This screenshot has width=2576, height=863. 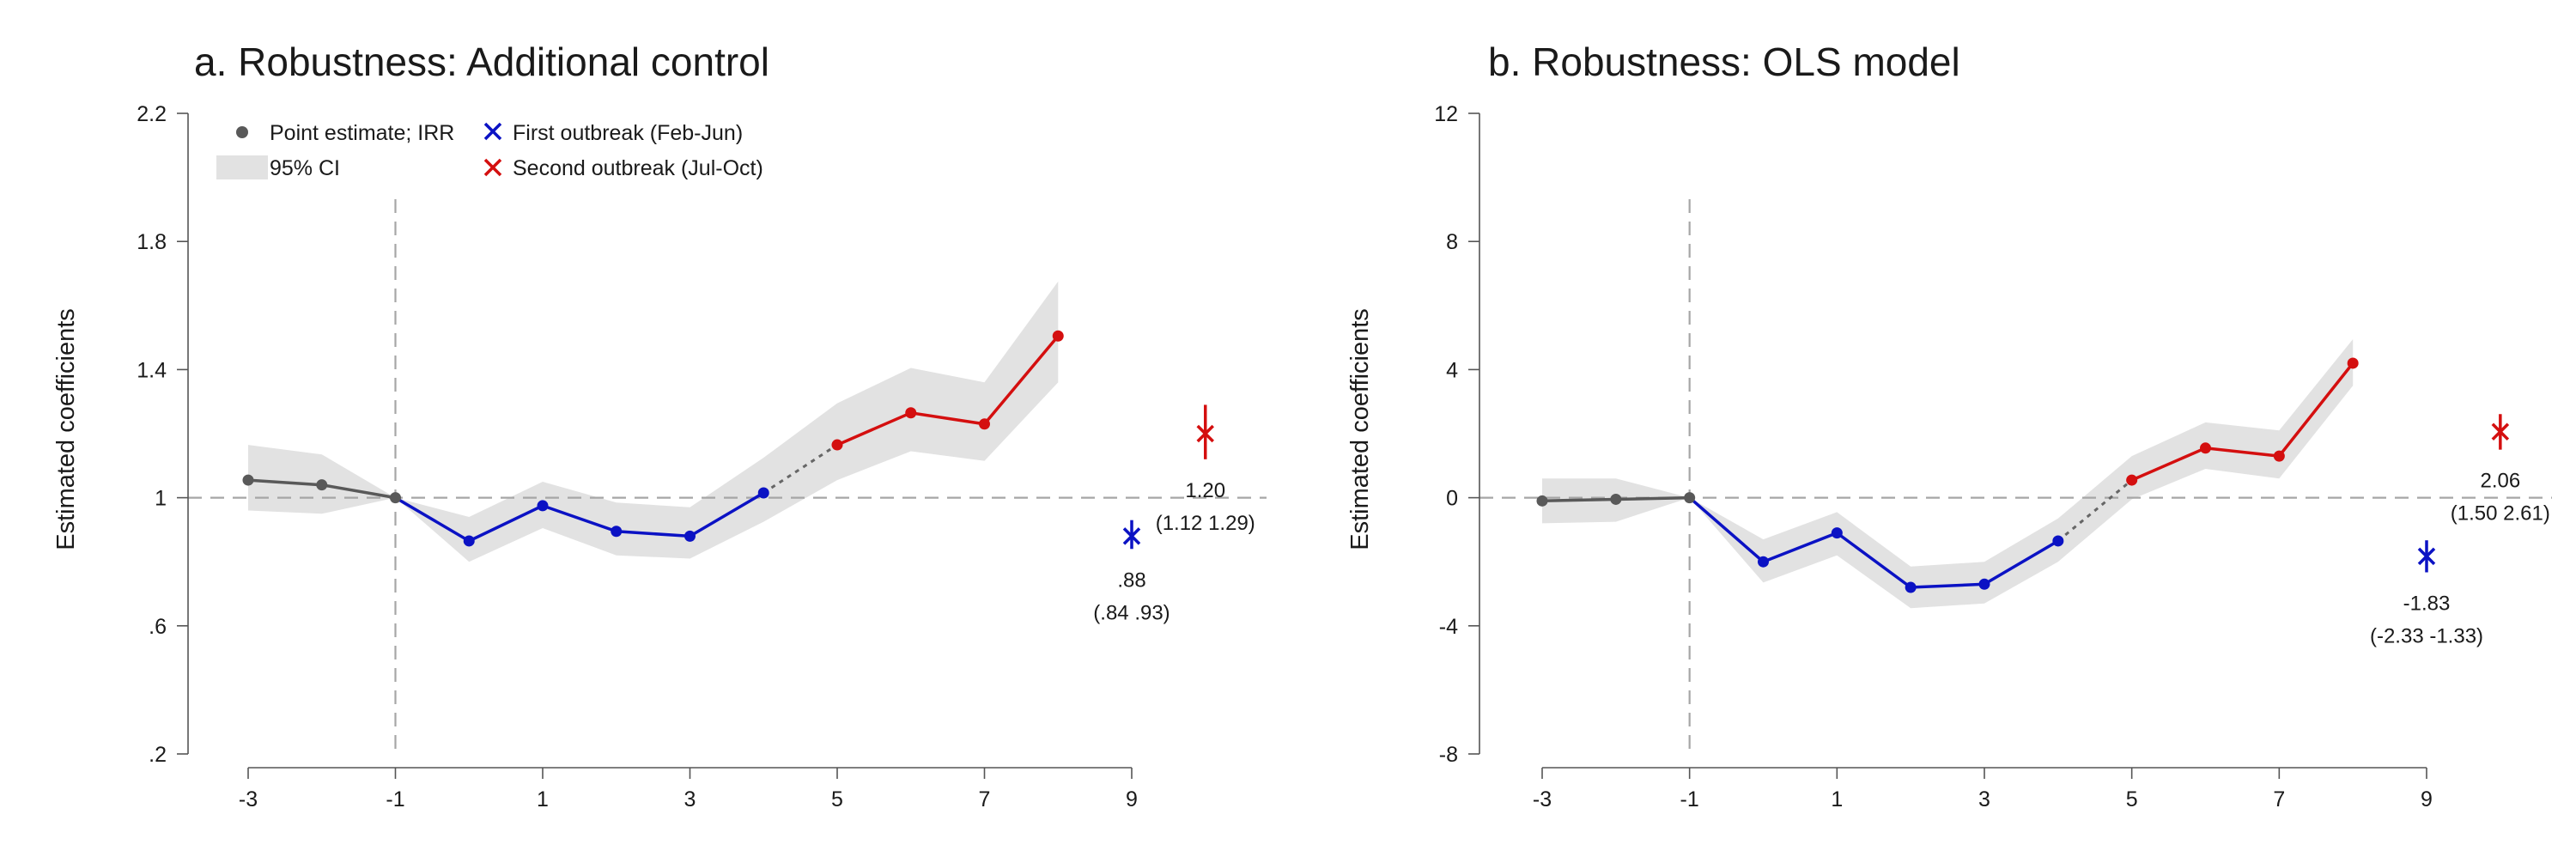 What do you see at coordinates (249, 799) in the screenshot?
I see `panel-a-x-tick-label: -3` at bounding box center [249, 799].